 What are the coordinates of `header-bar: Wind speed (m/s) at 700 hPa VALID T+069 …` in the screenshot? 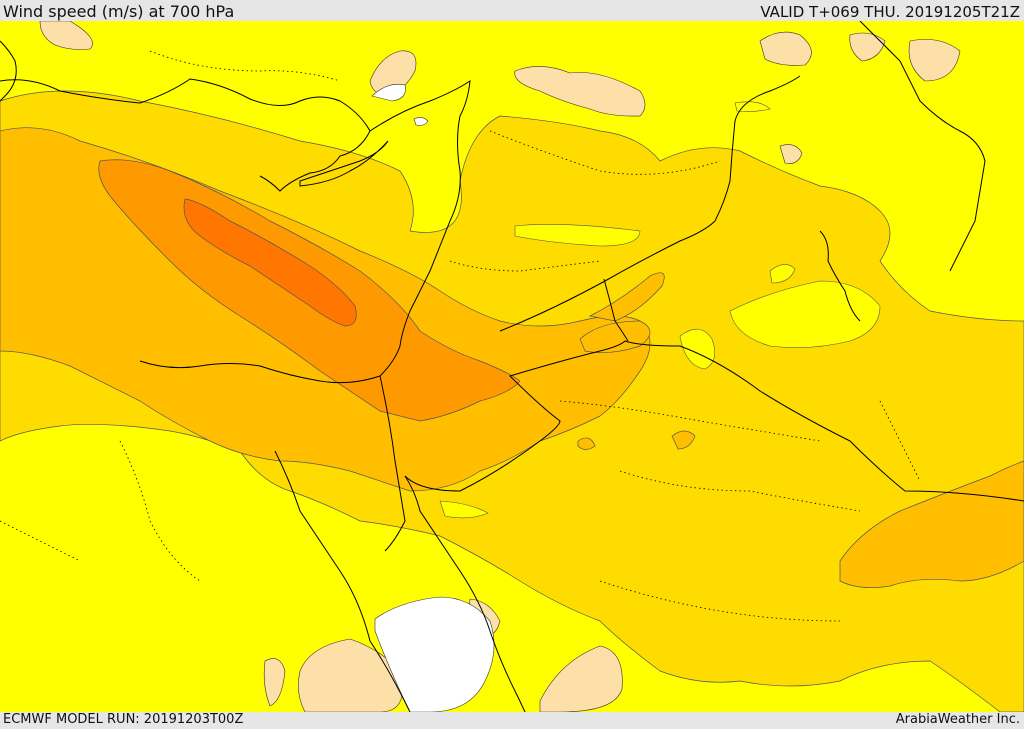 It's located at (512, 11).